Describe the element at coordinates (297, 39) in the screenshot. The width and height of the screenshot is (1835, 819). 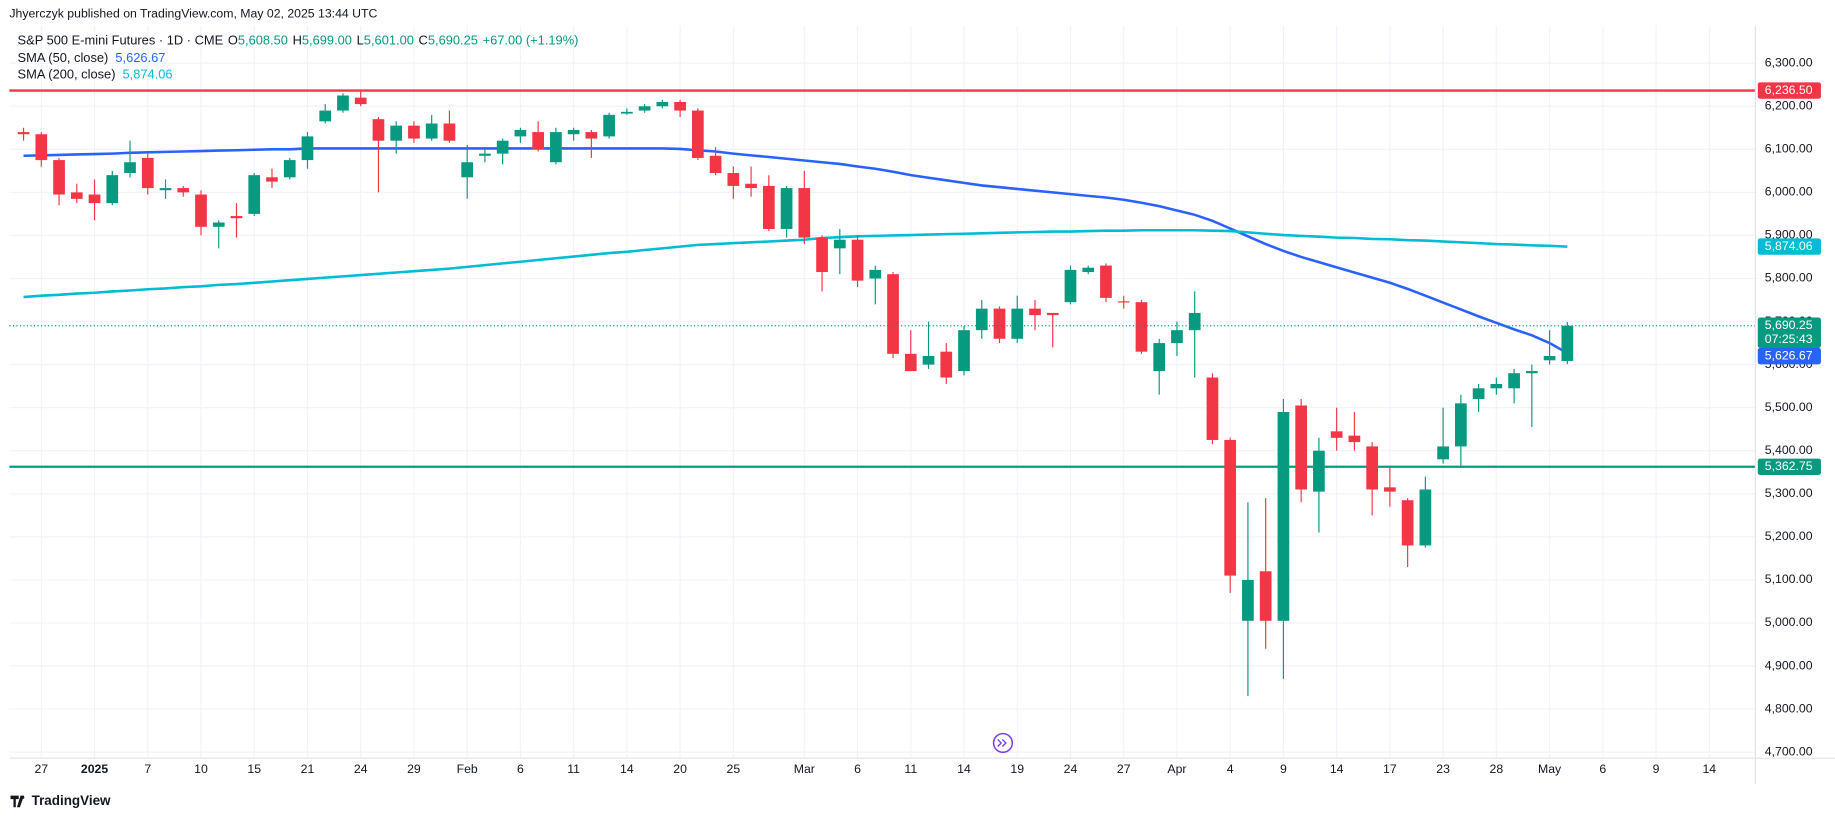
I see `ohlc-key: H` at that location.